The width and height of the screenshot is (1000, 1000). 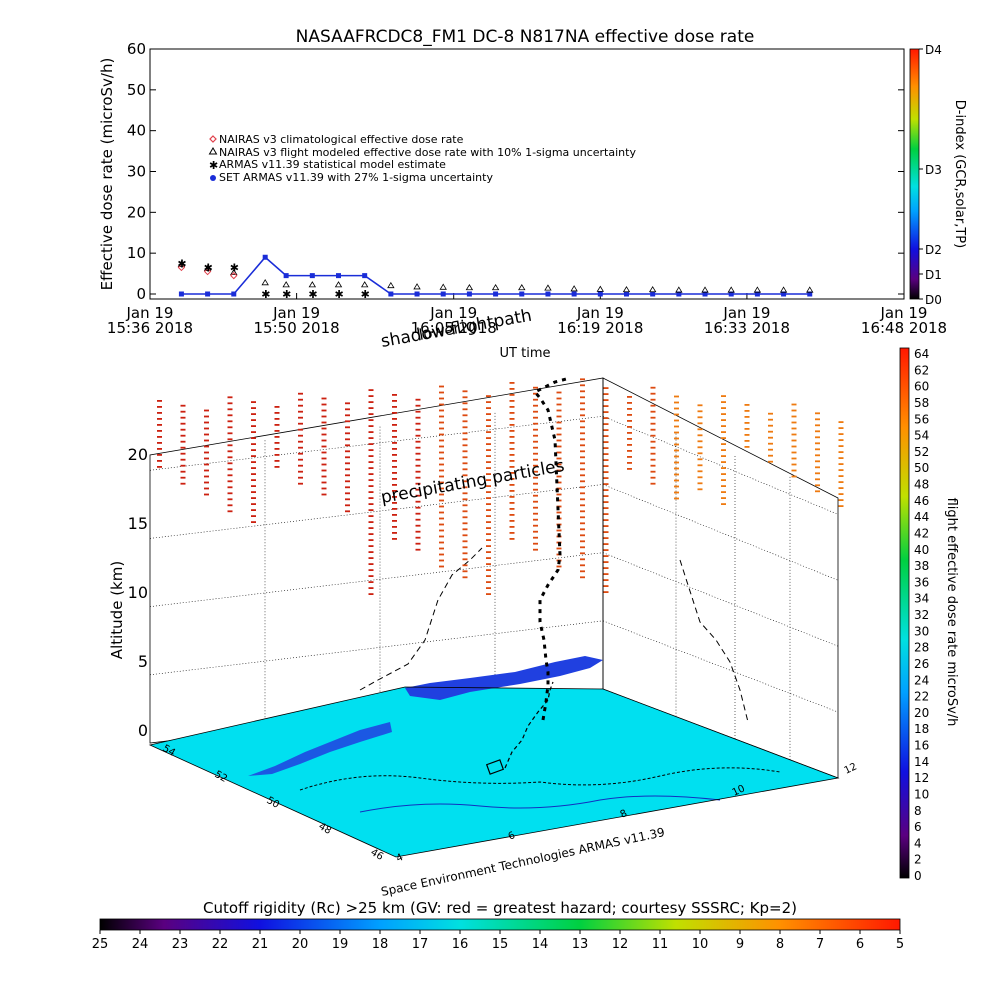 What do you see at coordinates (921, 648) in the screenshot?
I see `dose-rate-tick-label: 28` at bounding box center [921, 648].